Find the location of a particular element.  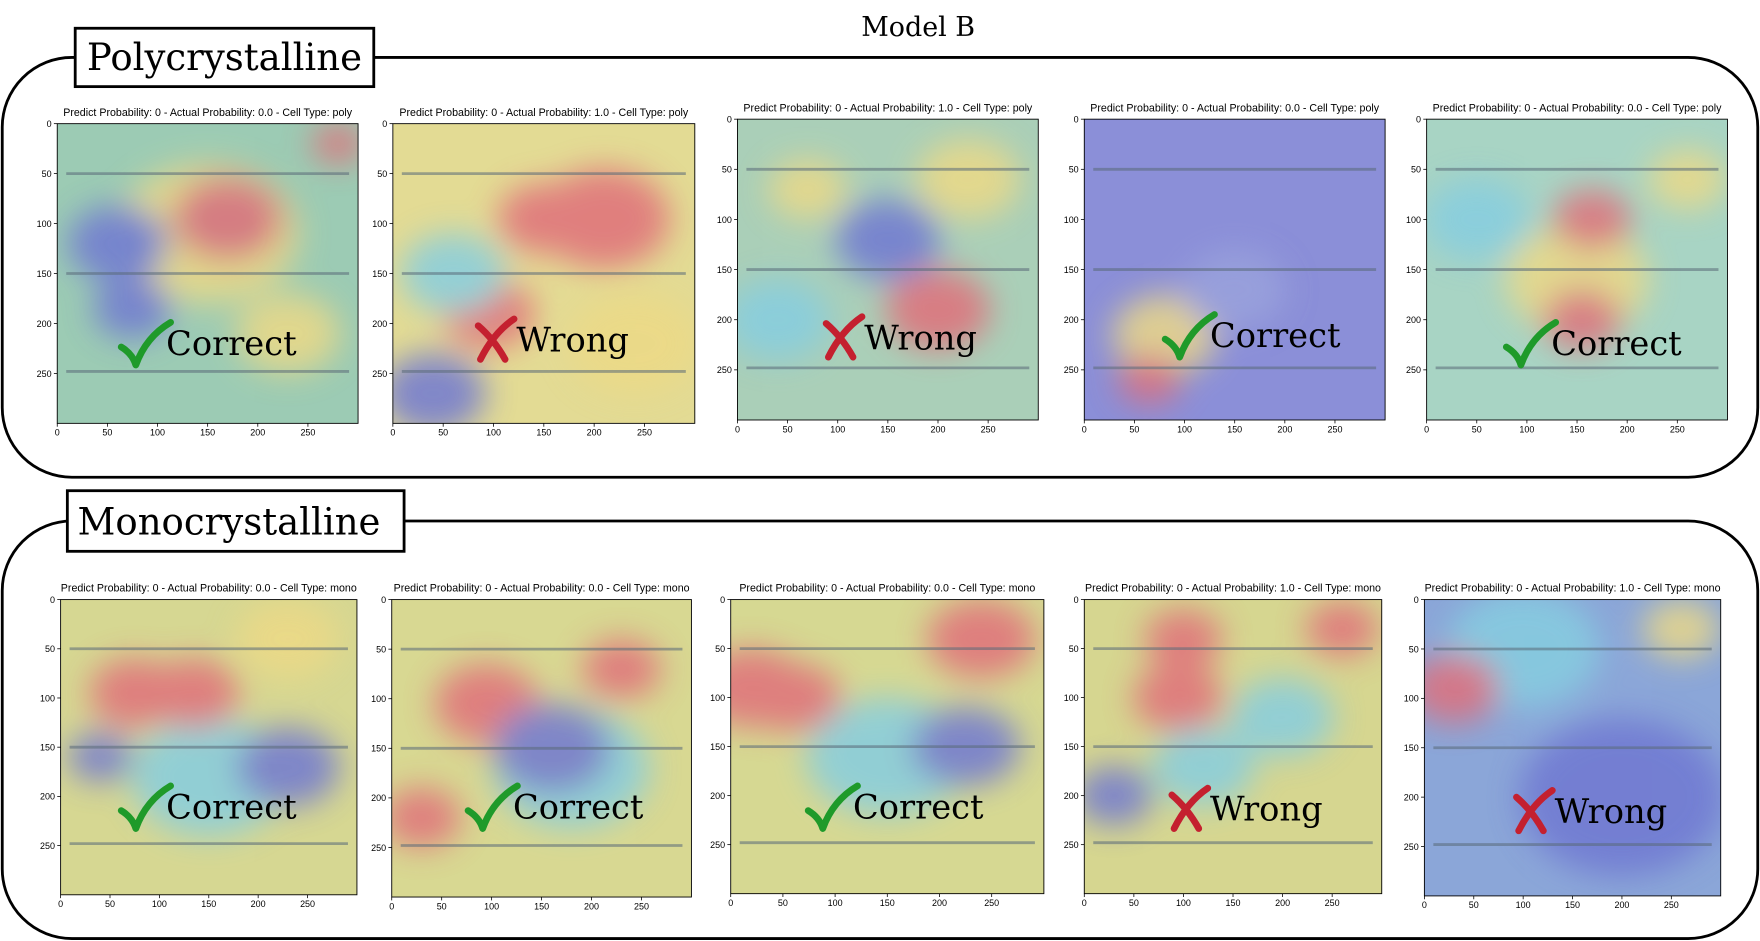

group-label: Monocrystalline is located at coordinates (228, 521).